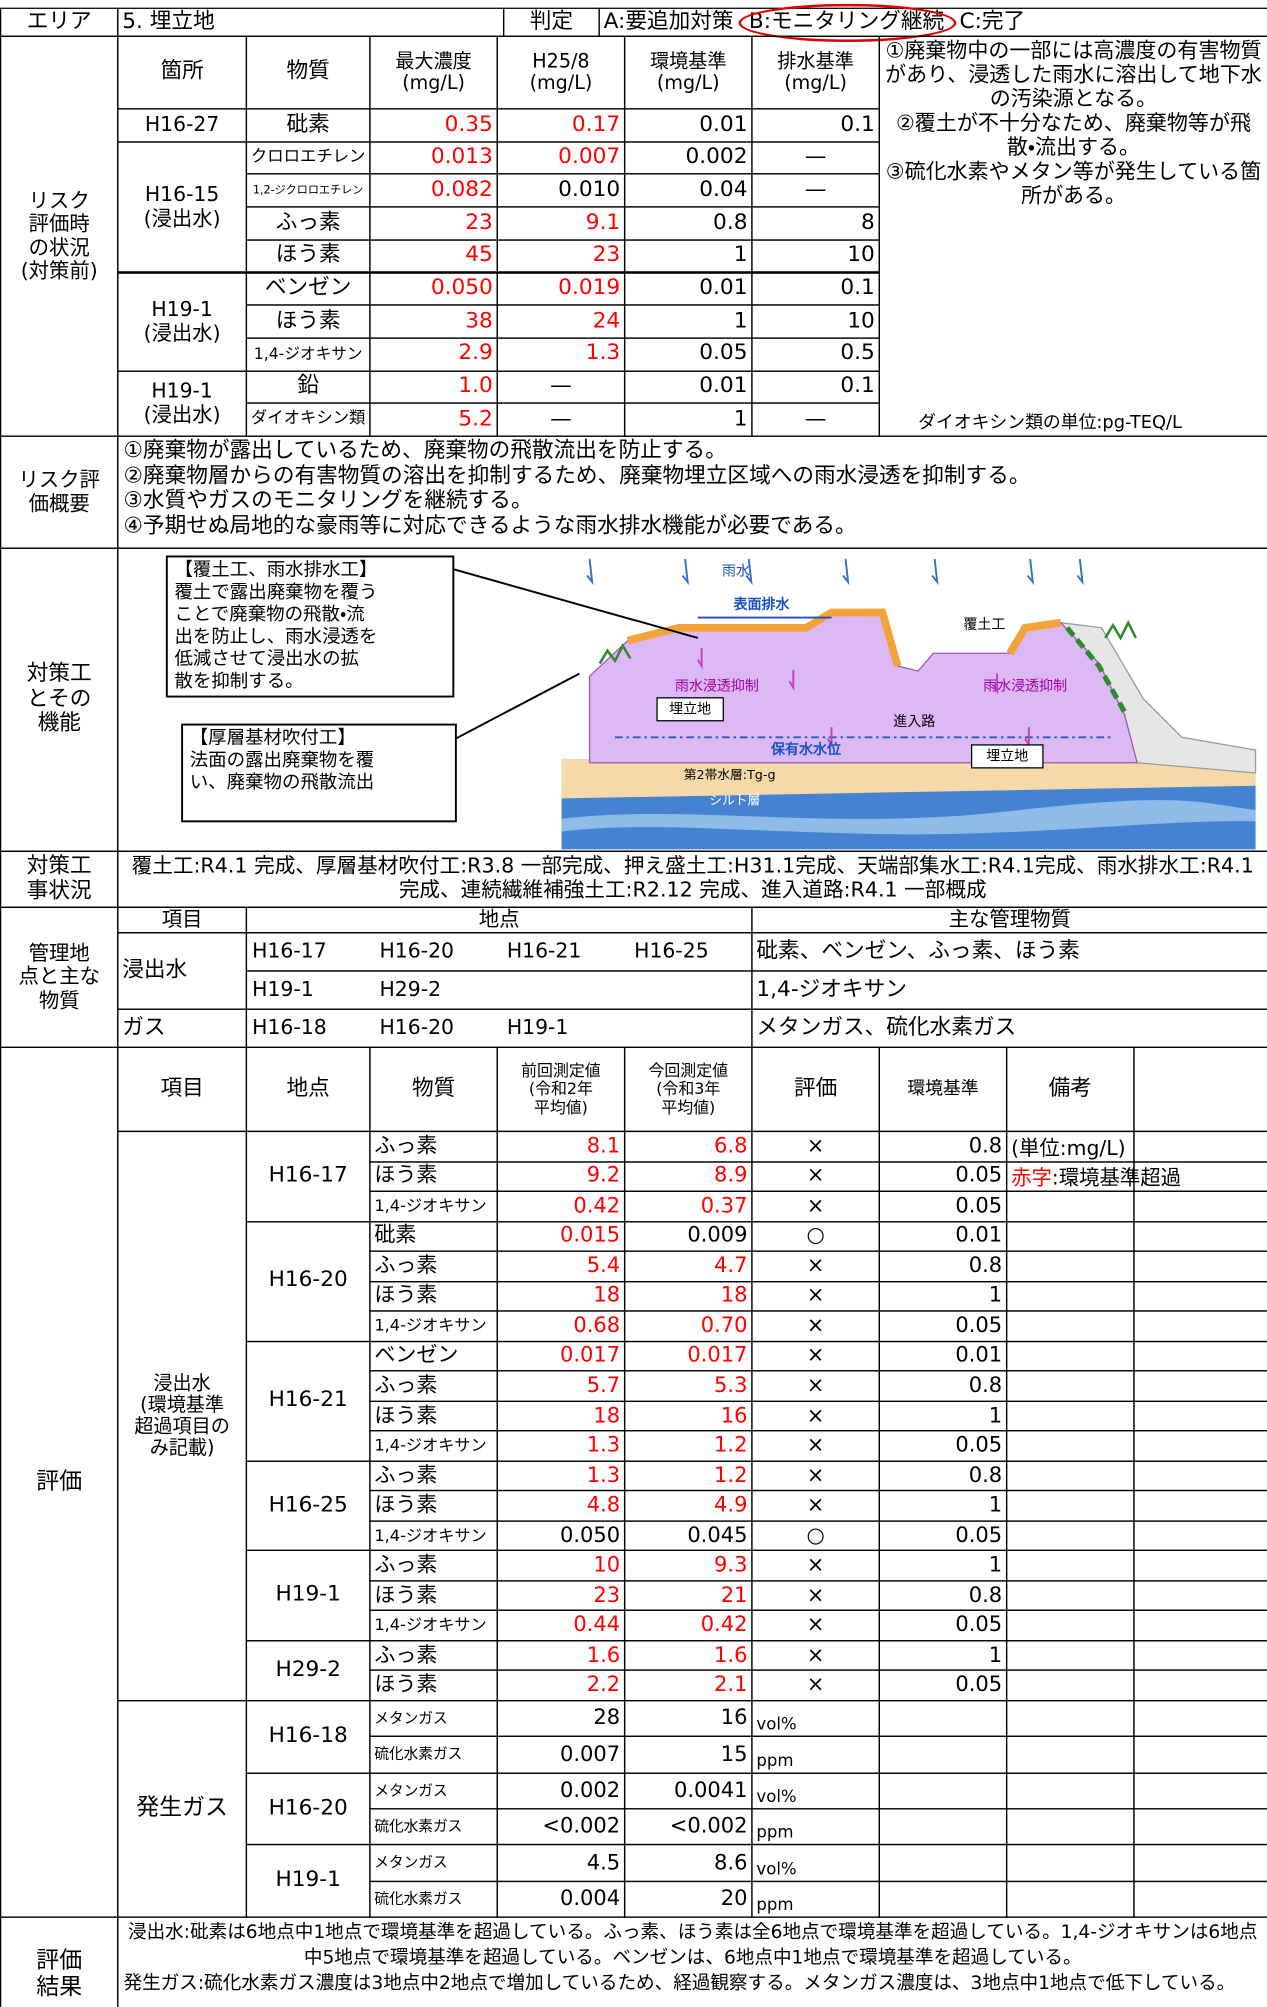 This screenshot has width=1267, height=2007. I want to click on point: H29-2, so click(410, 989).